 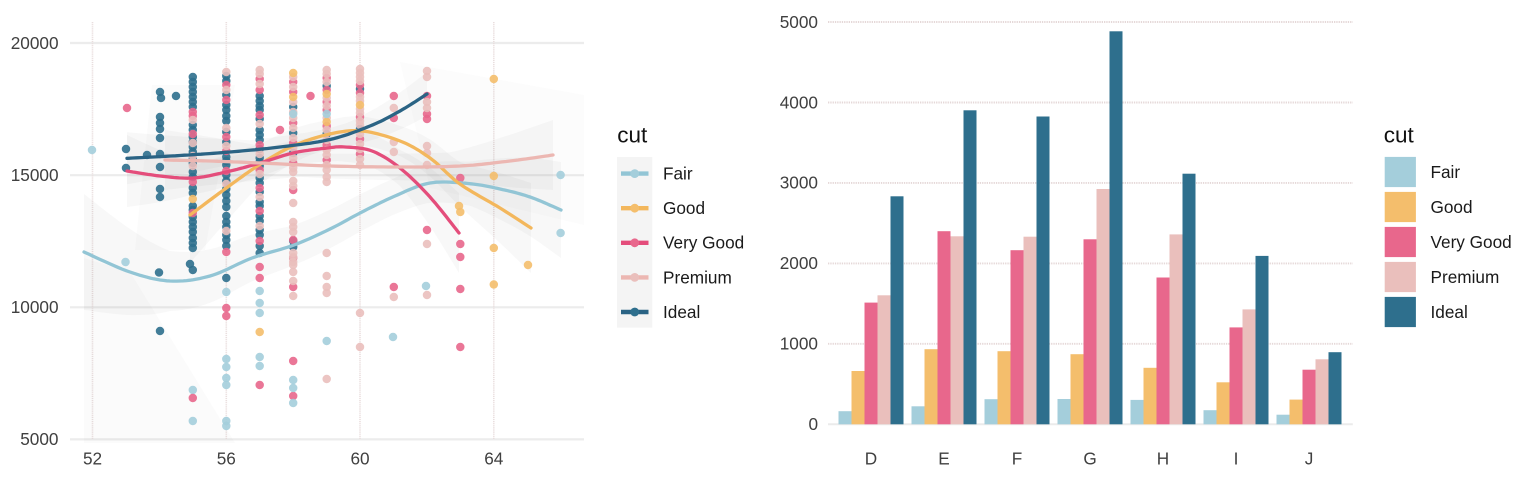 What do you see at coordinates (943, 459) in the screenshot?
I see `svg-text: E` at bounding box center [943, 459].